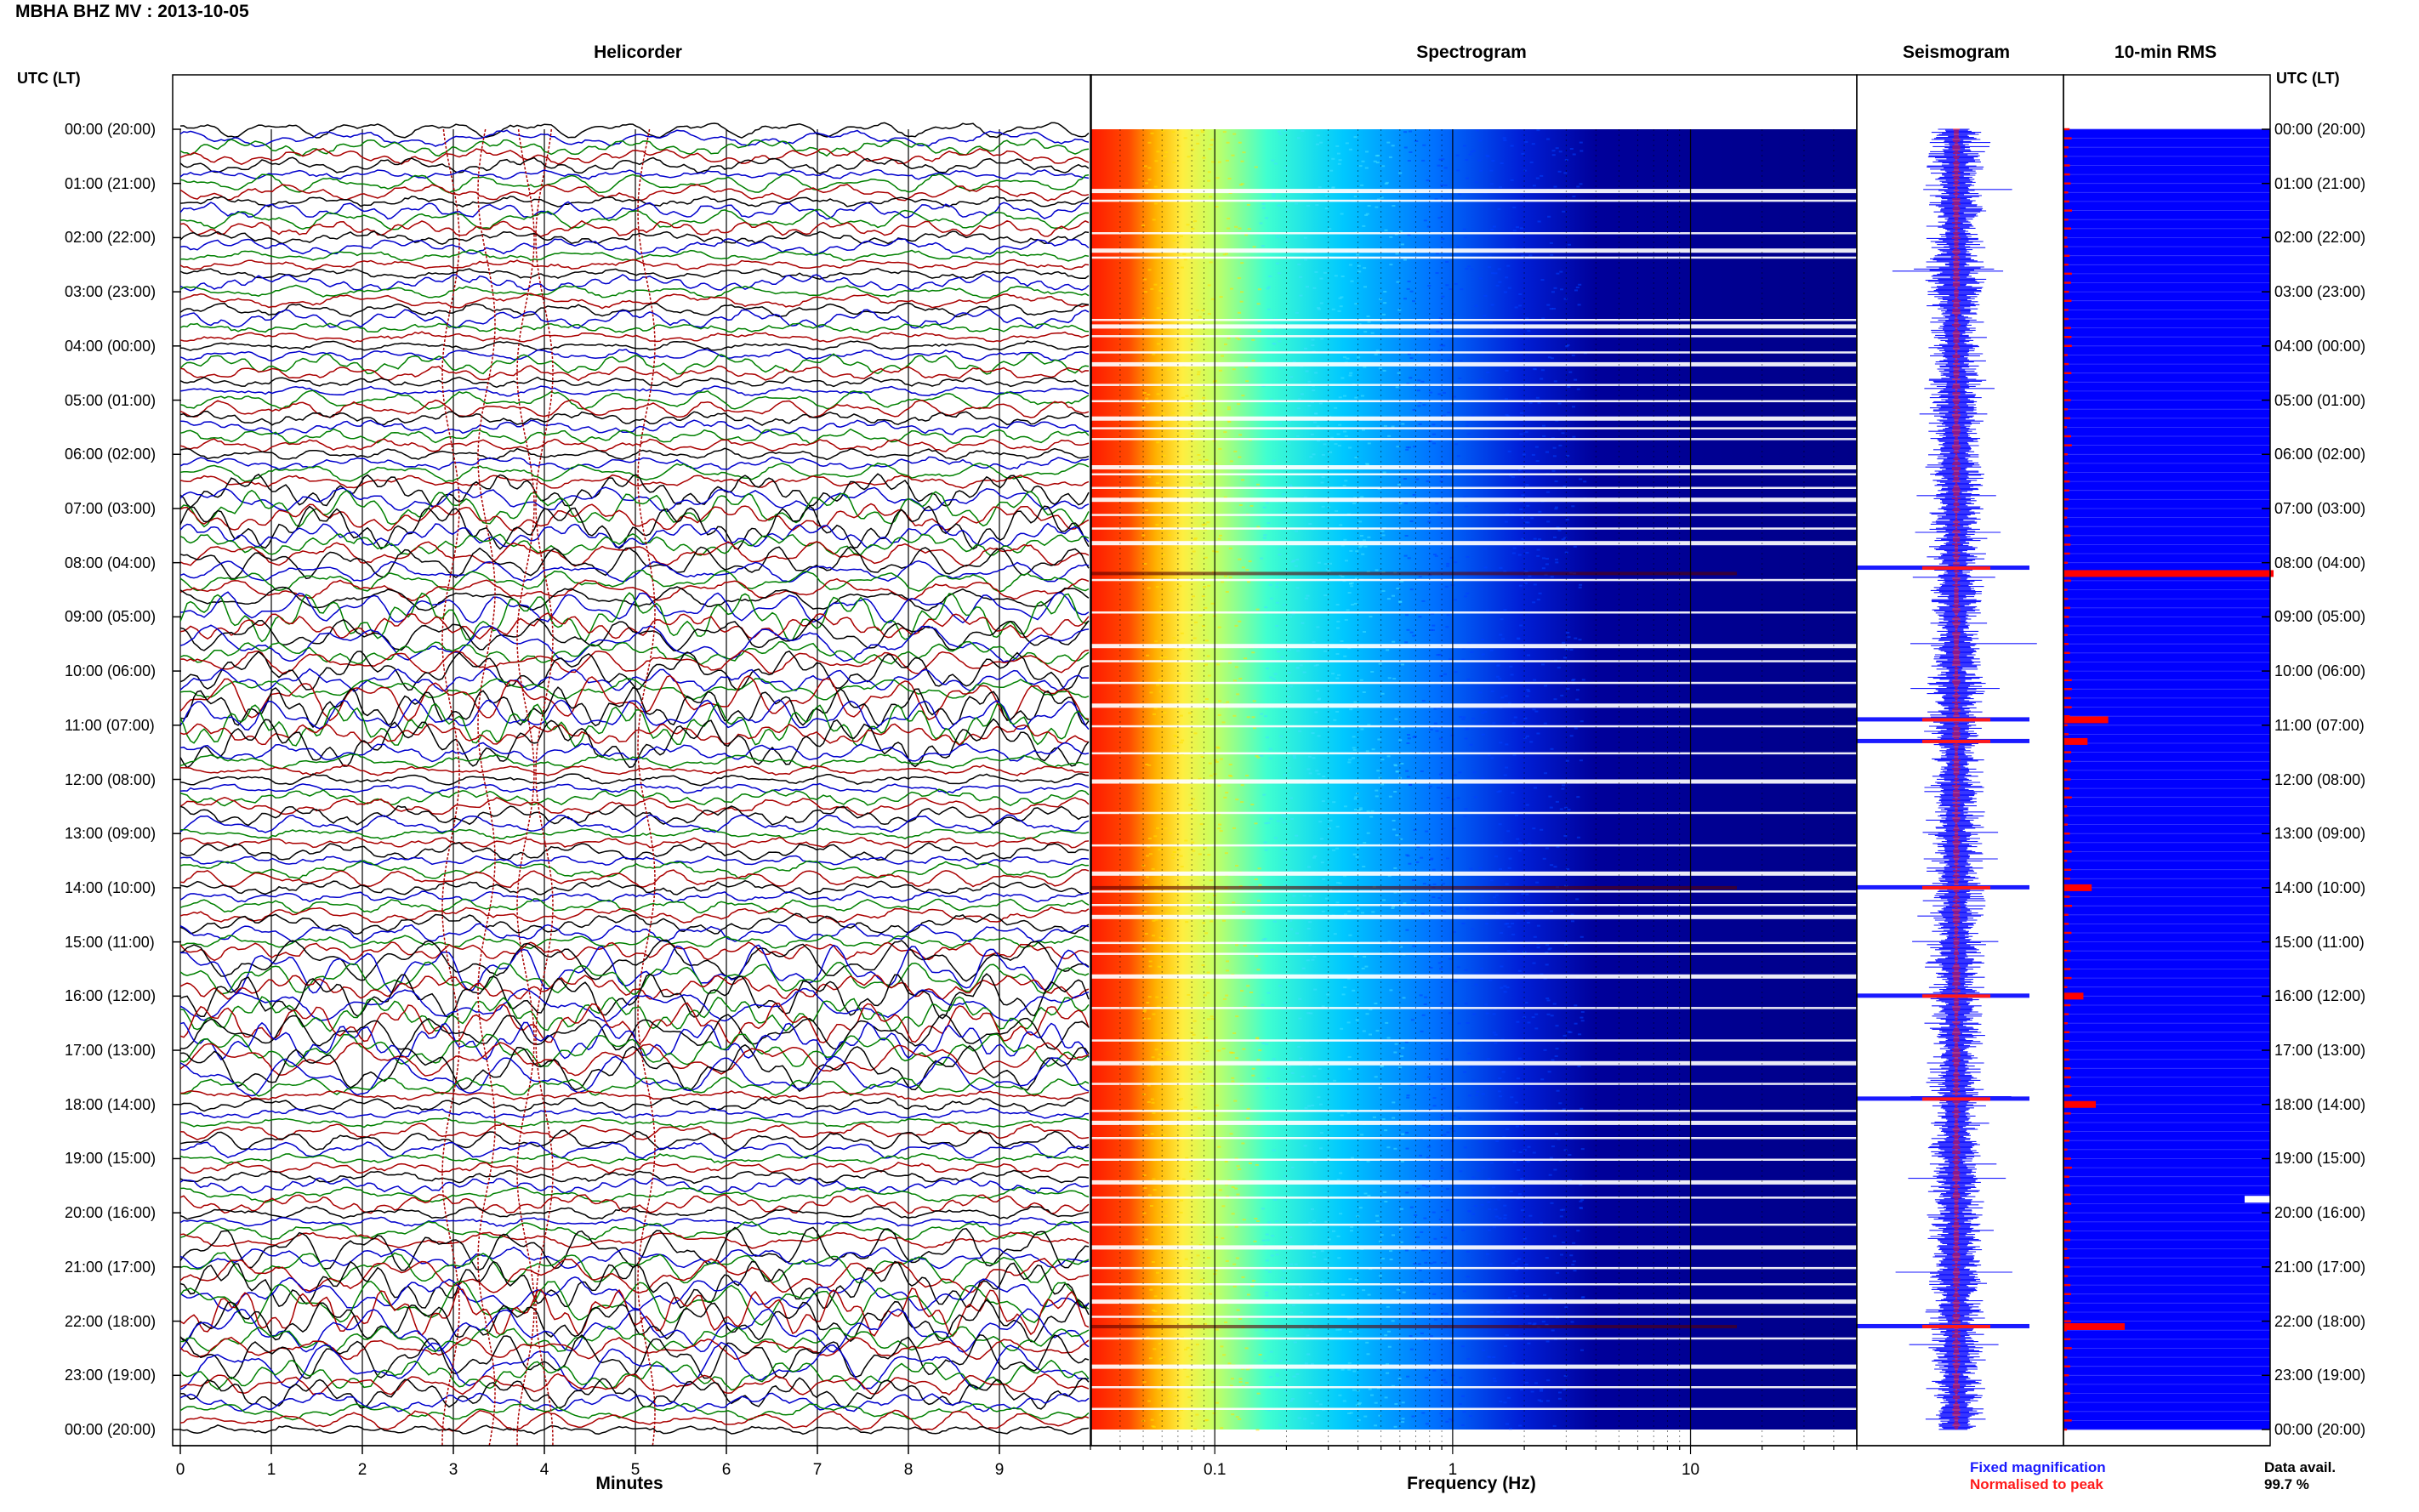 The width and height of the screenshot is (2419, 1512). I want to click on time-label-left: 01:00 (21:00), so click(111, 183).